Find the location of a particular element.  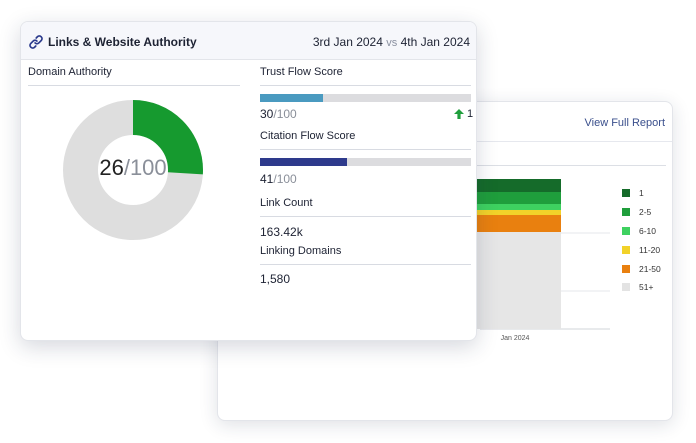

date-range: 3rd Jan 2024 vs 4th Jan 2024 is located at coordinates (391, 42).